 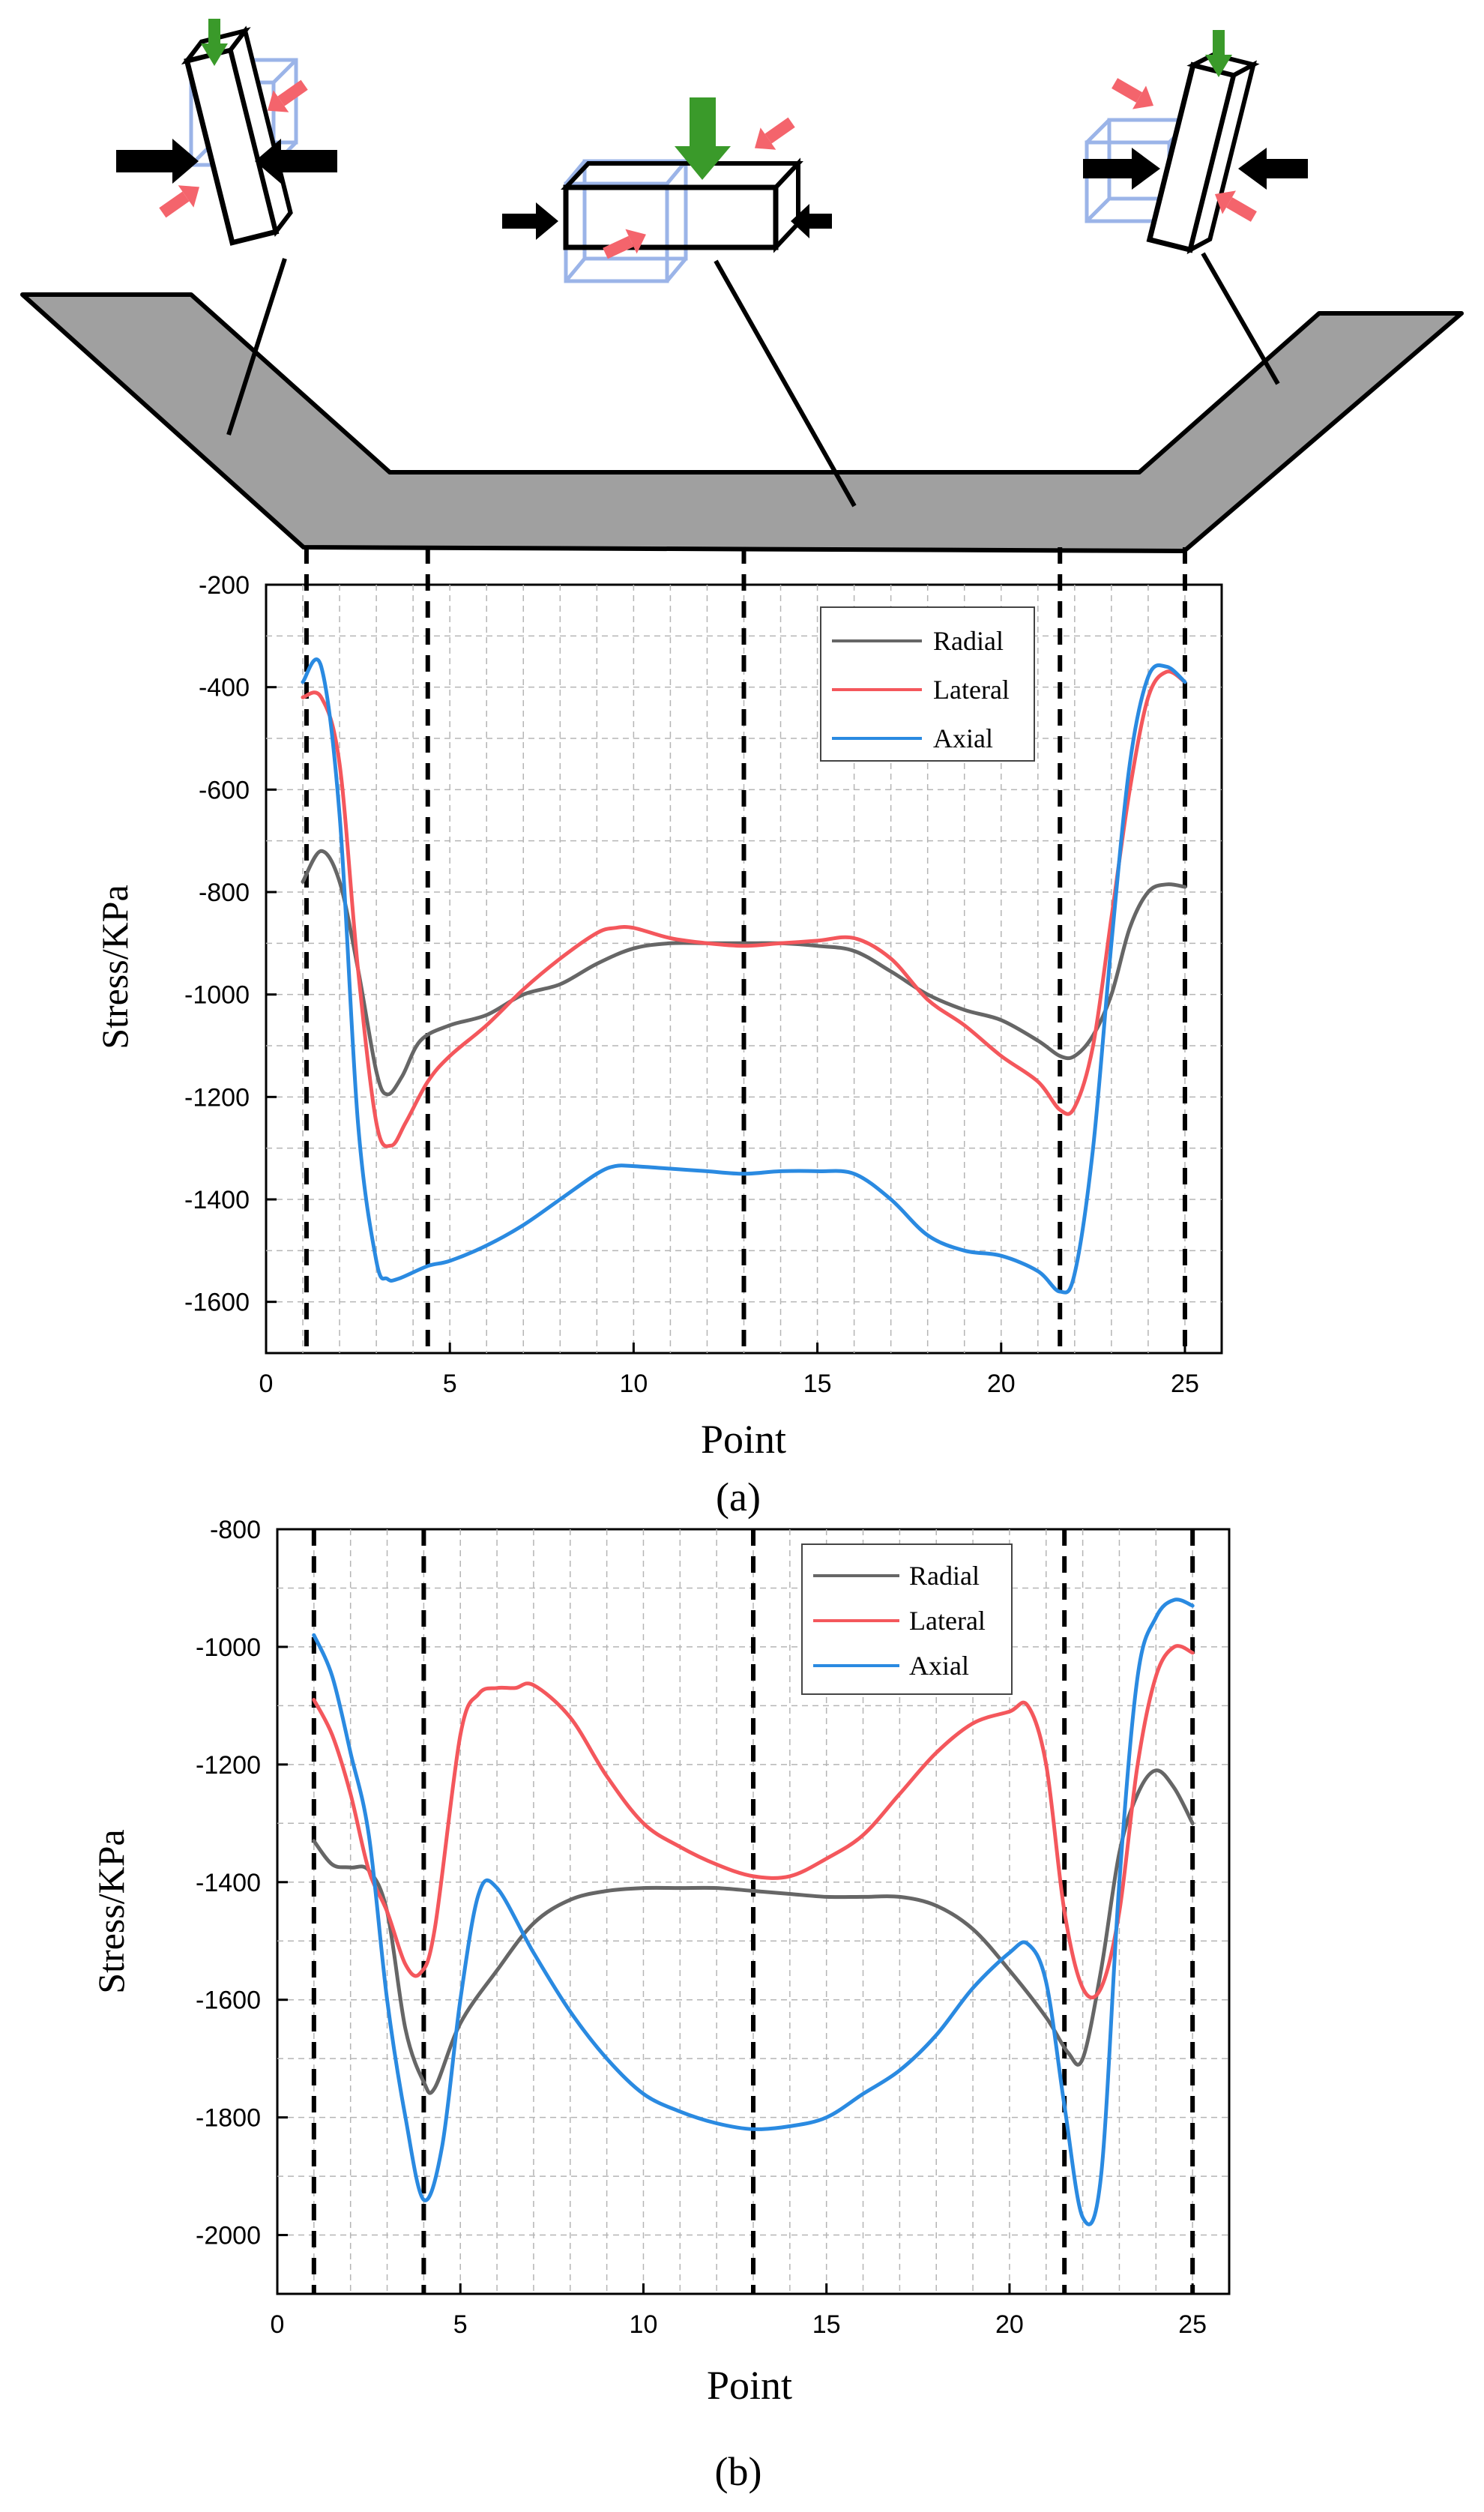 What do you see at coordinates (948, 1621) in the screenshot?
I see `chart-b-legend-lateral: Lateral` at bounding box center [948, 1621].